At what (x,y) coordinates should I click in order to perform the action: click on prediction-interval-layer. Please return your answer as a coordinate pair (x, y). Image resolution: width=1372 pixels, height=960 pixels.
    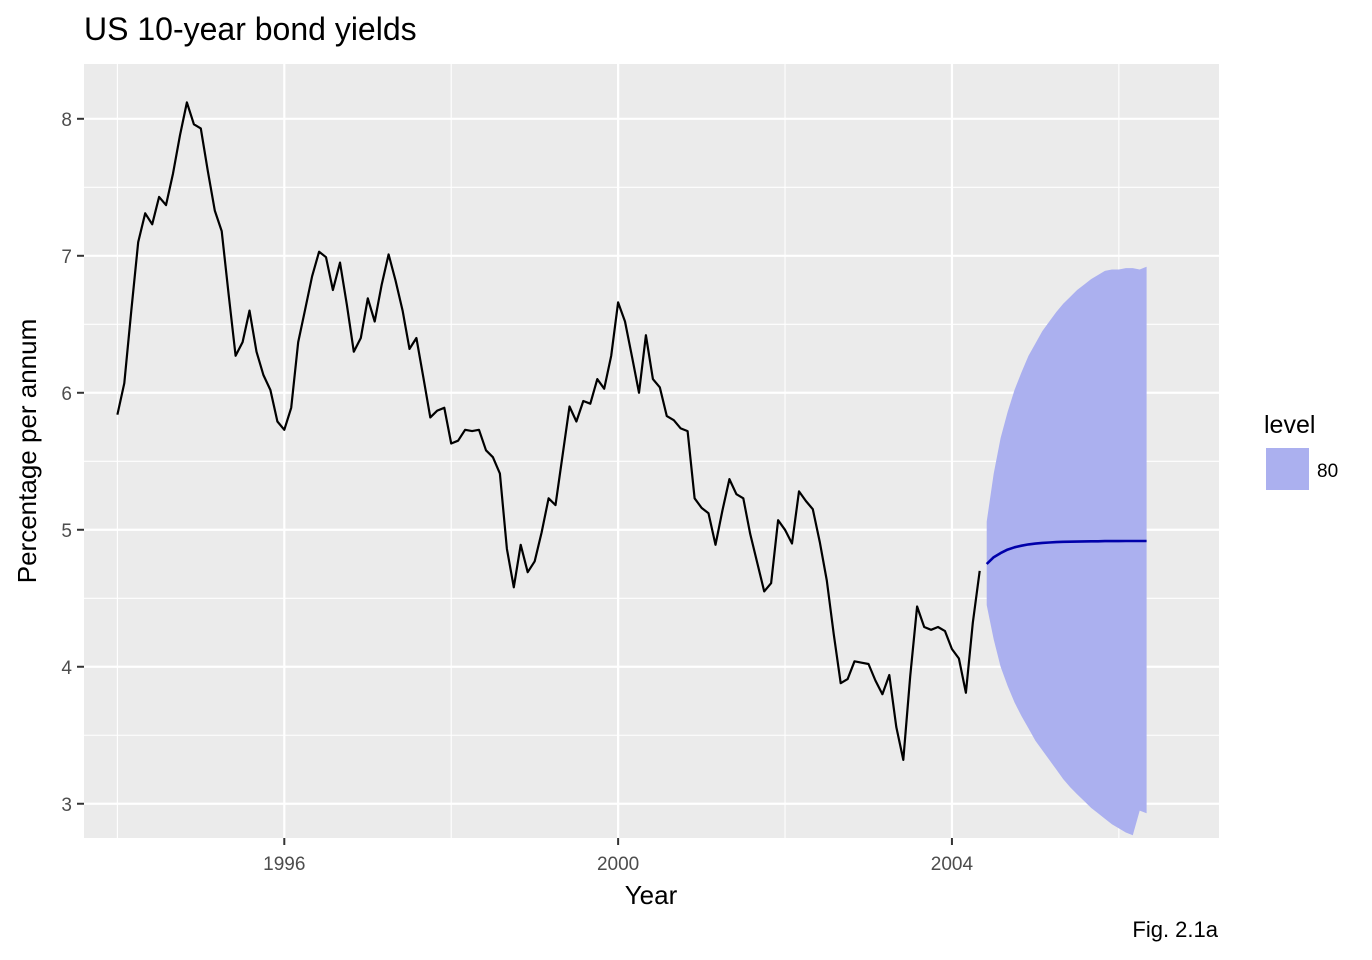
    Looking at the image, I should click on (1066, 551).